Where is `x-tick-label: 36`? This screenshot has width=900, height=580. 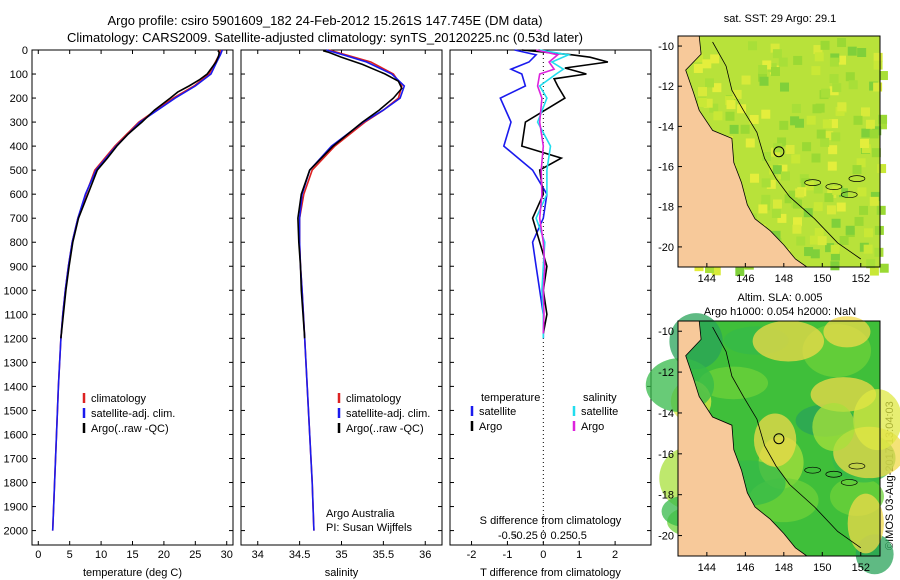
x-tick-label: 36 is located at coordinates (425, 555).